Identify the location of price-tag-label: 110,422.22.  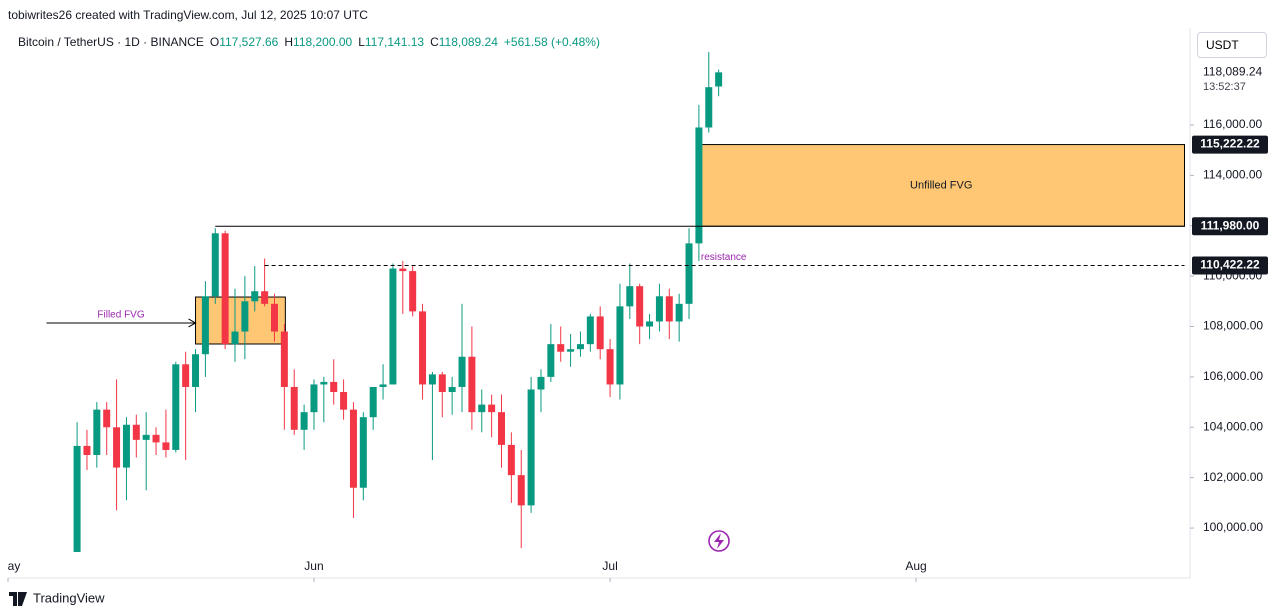
(1230, 265).